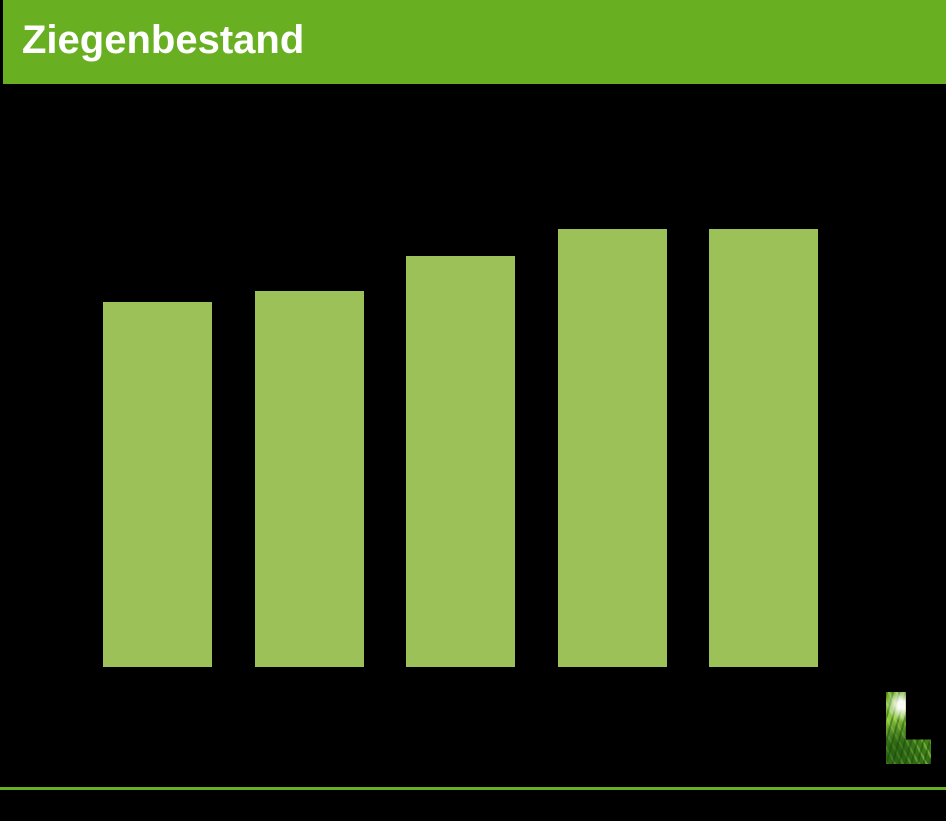  What do you see at coordinates (163, 40) in the screenshot?
I see `page-title: Ziegenbestand` at bounding box center [163, 40].